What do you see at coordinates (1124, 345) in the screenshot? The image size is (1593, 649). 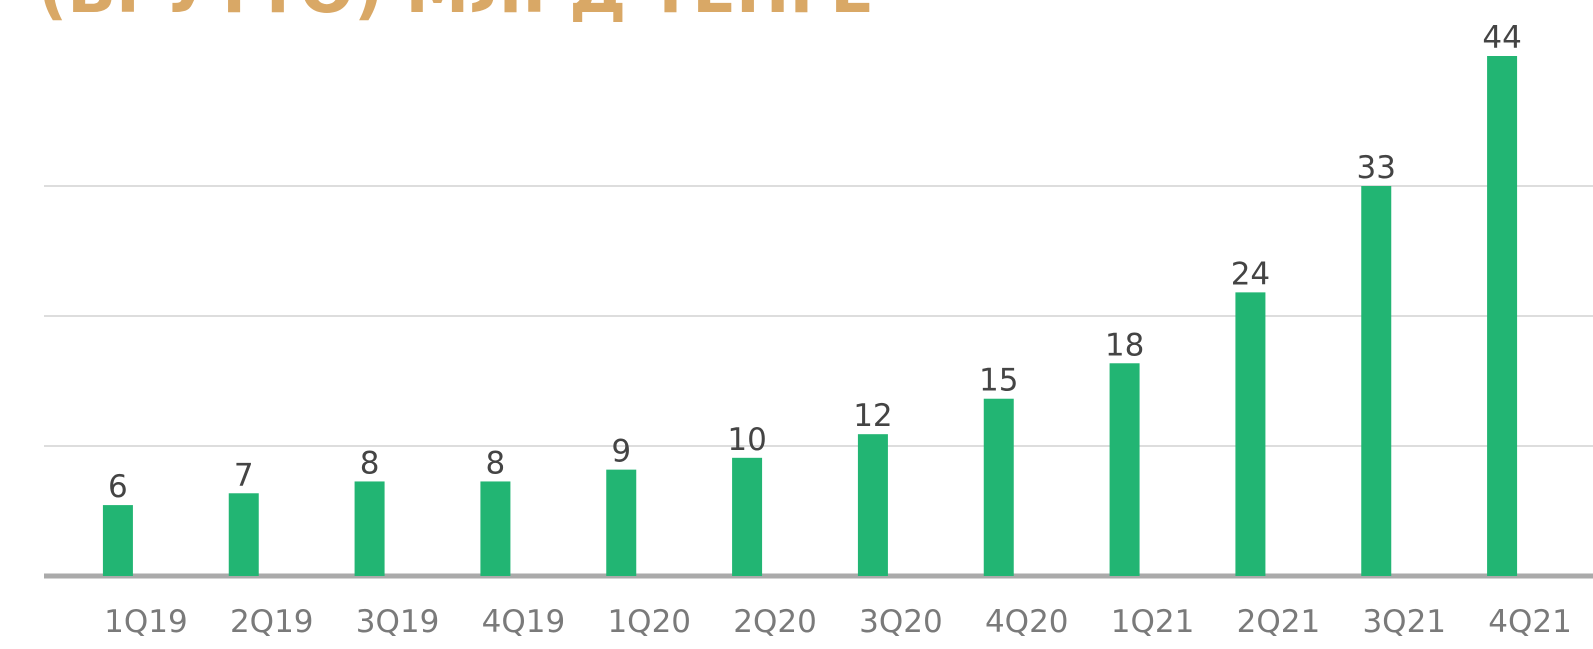 I see `data-label: 18` at bounding box center [1124, 345].